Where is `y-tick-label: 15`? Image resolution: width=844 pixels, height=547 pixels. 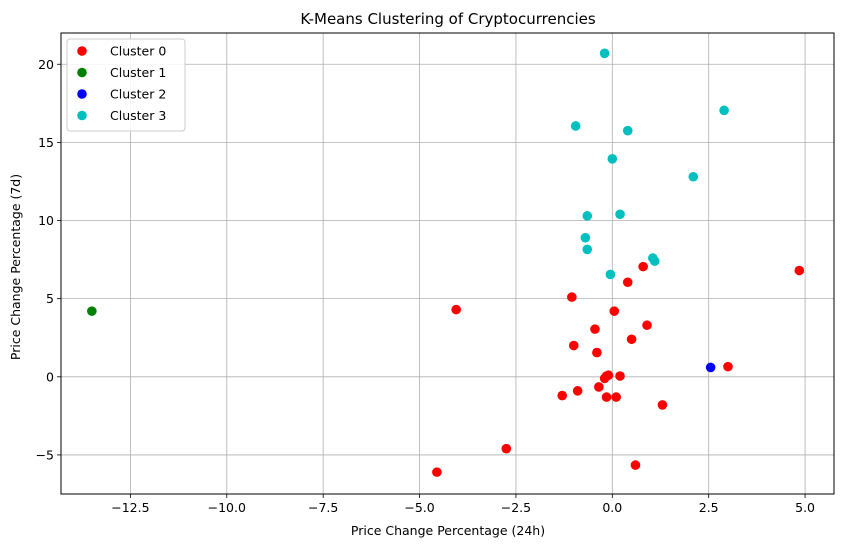
y-tick-label: 15 is located at coordinates (46, 142).